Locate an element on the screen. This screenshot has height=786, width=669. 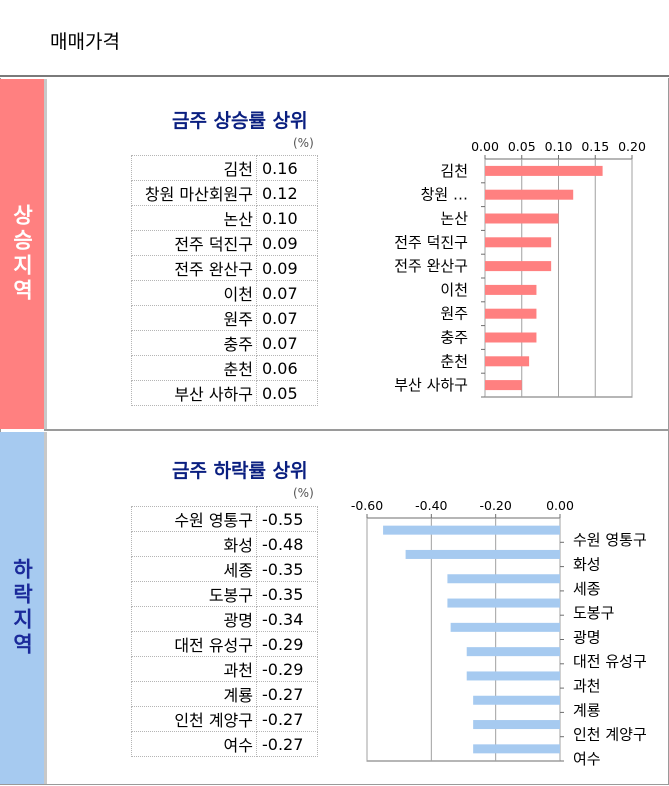
category-label: 수원 영통구 is located at coordinates (610, 540).